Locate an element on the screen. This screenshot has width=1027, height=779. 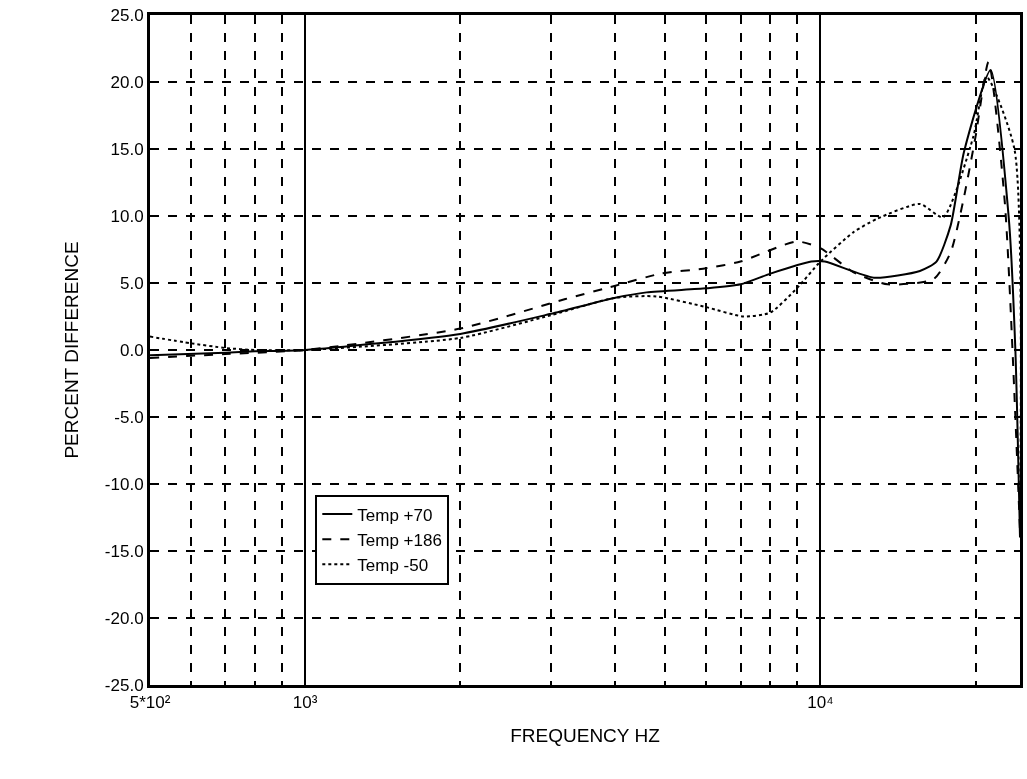
y-tick-label: -20.0 is located at coordinates (124, 618).